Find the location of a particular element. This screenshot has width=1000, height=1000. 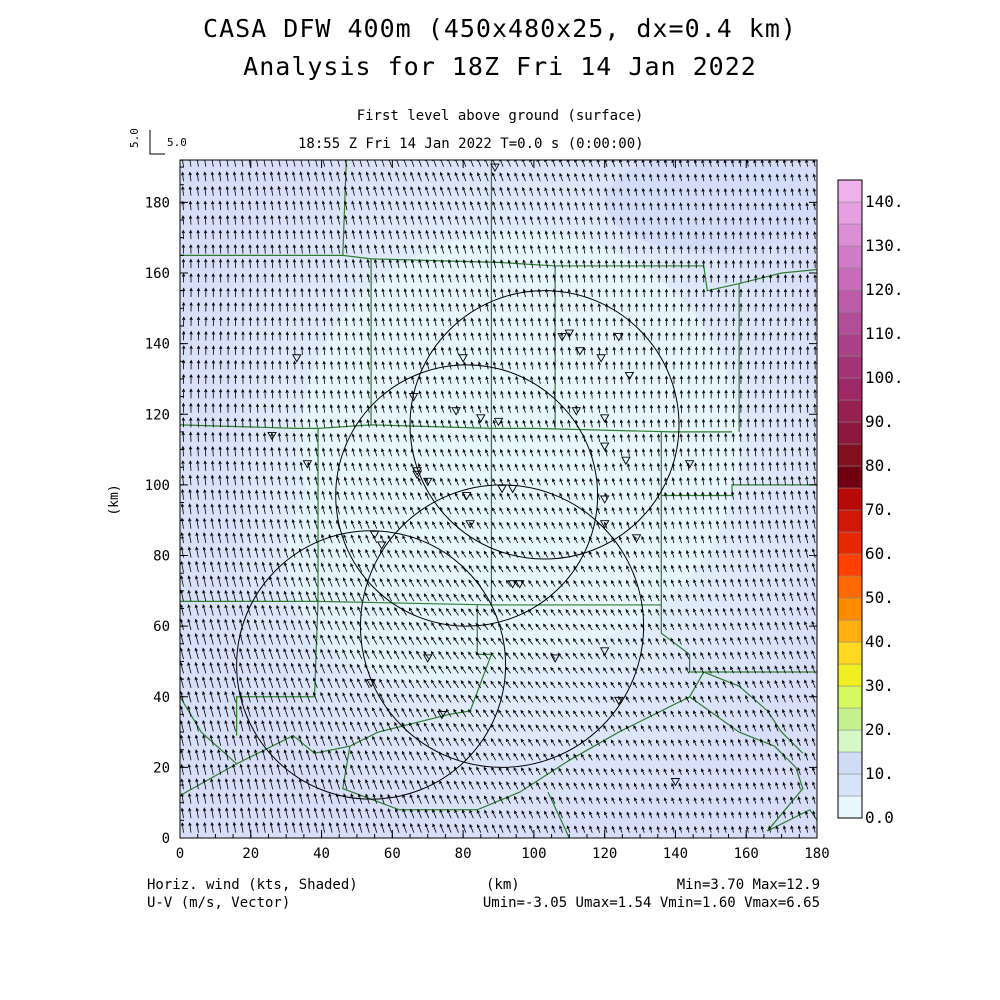

colorbar-label: 40. is located at coordinates (879, 641).